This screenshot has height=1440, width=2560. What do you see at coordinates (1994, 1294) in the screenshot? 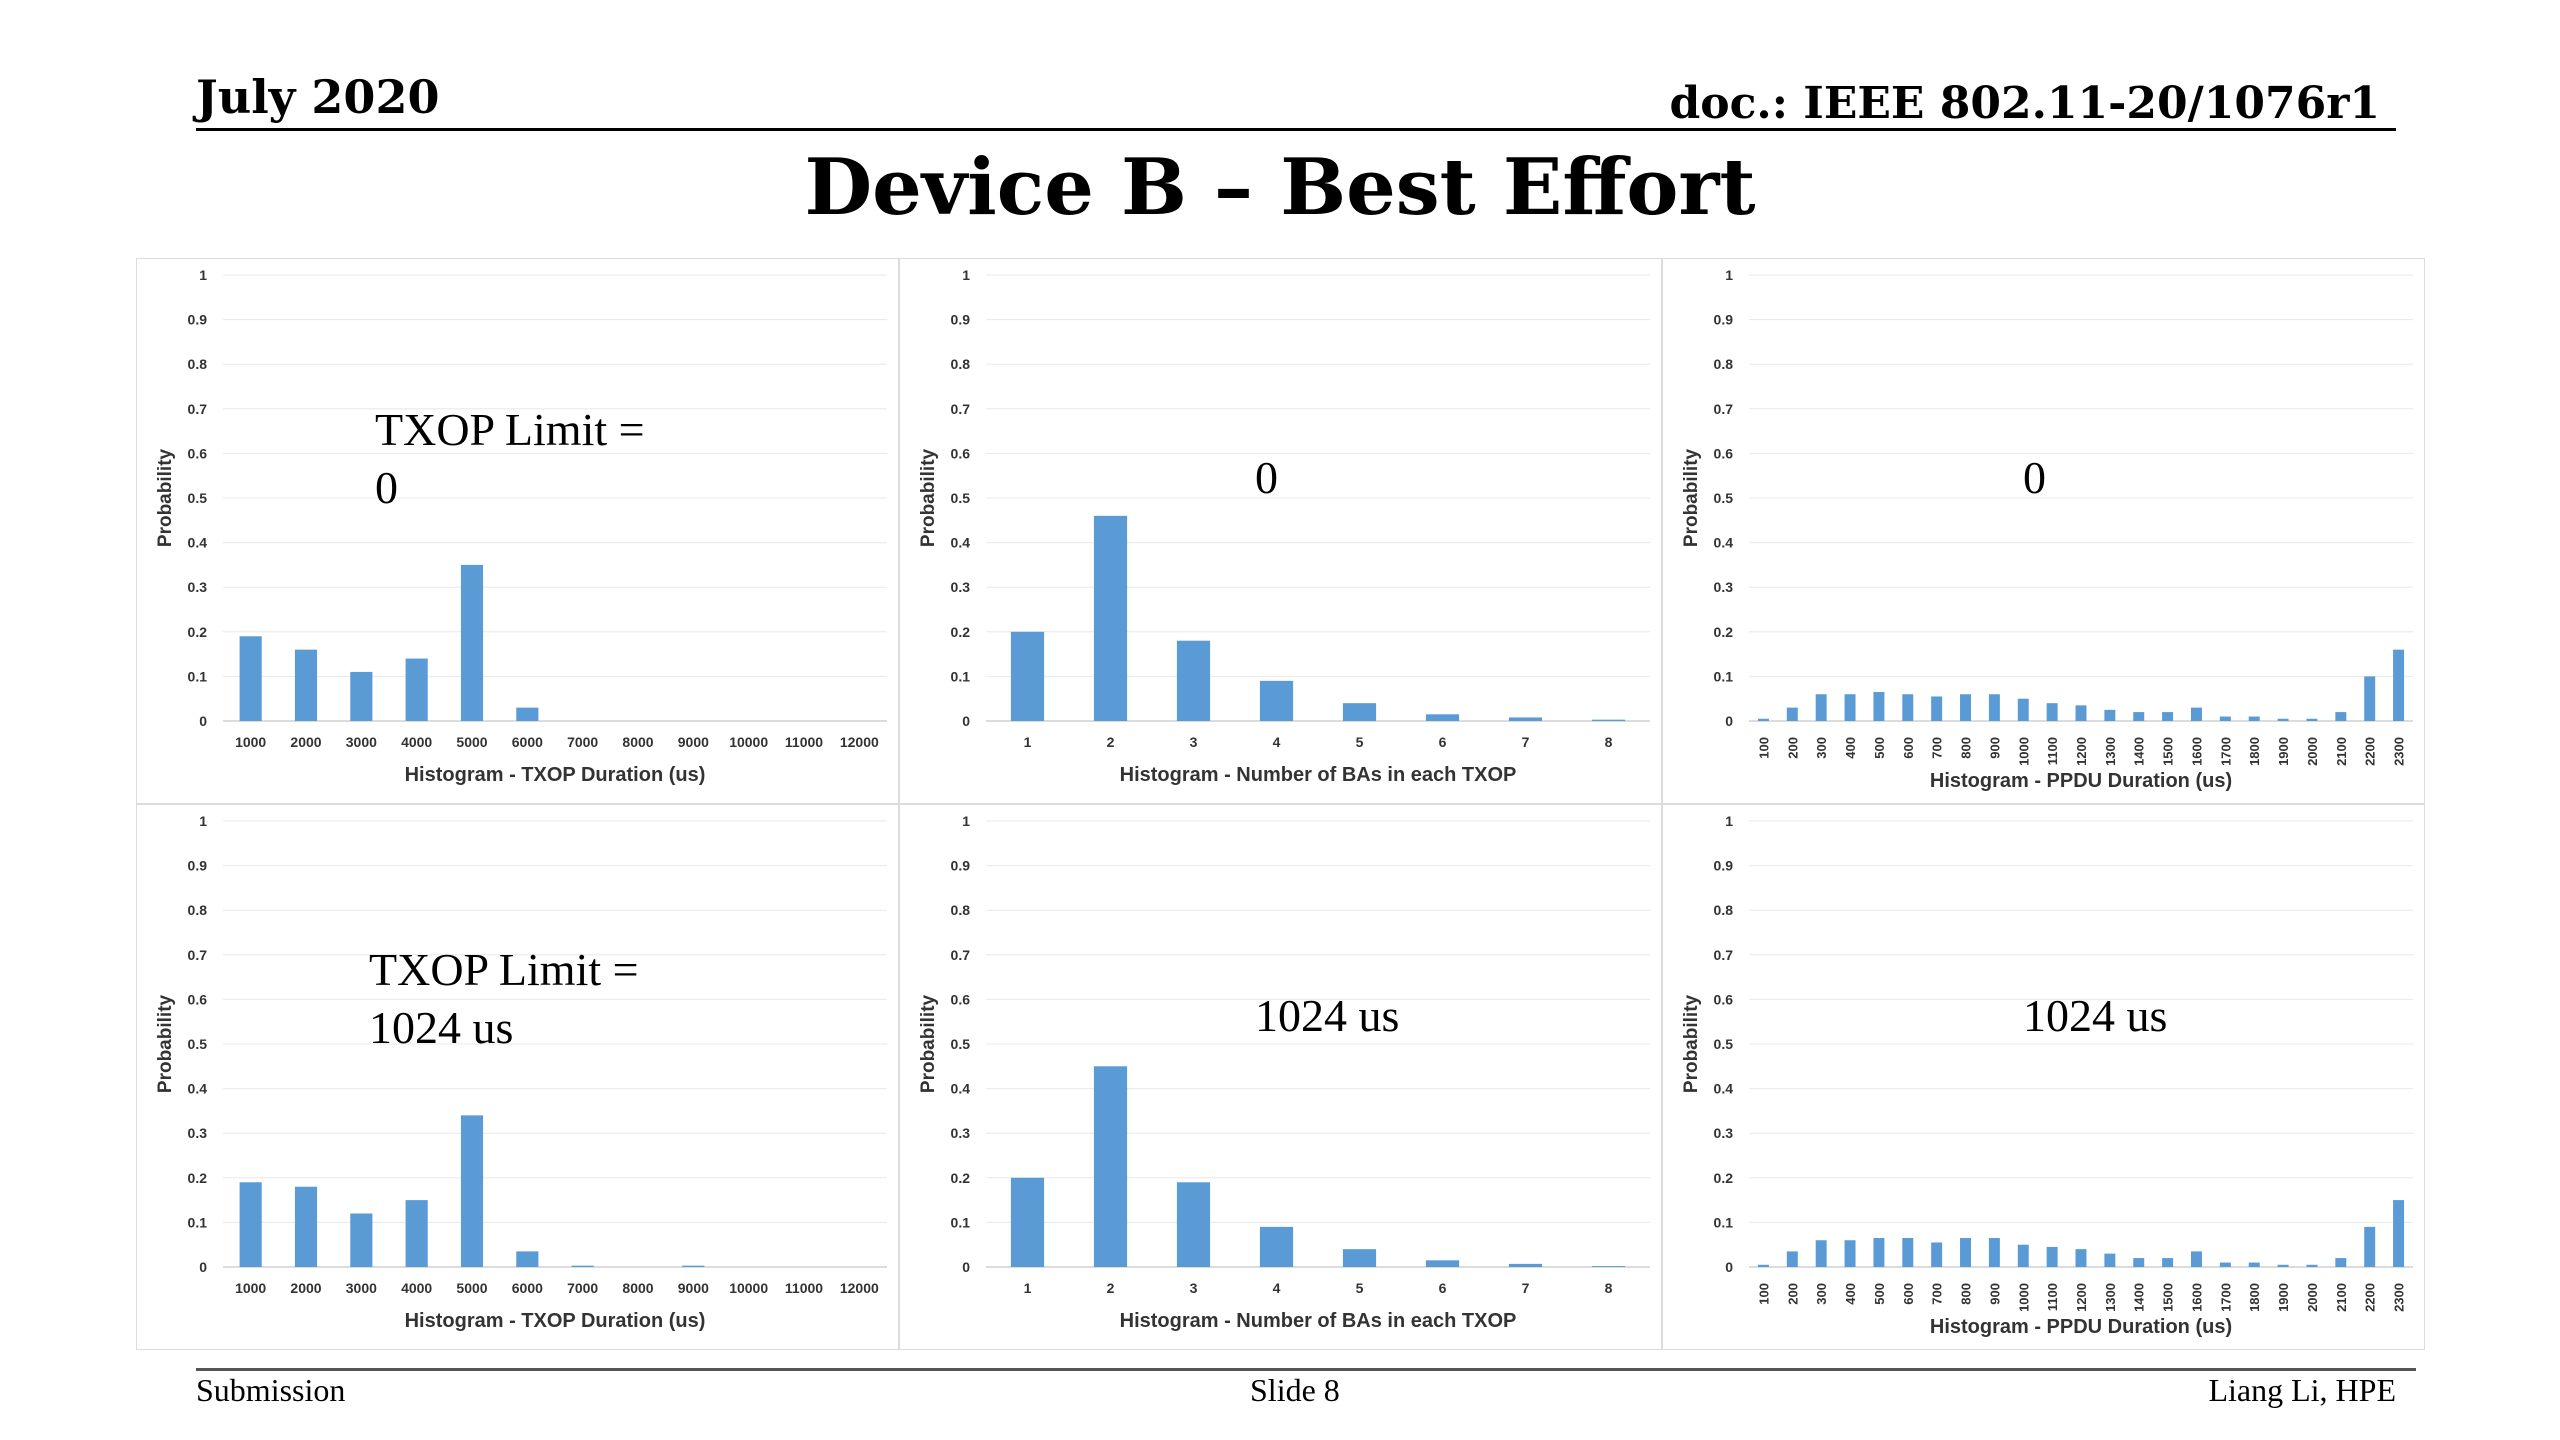
I see `x-tick-label: 900` at bounding box center [1994, 1294].